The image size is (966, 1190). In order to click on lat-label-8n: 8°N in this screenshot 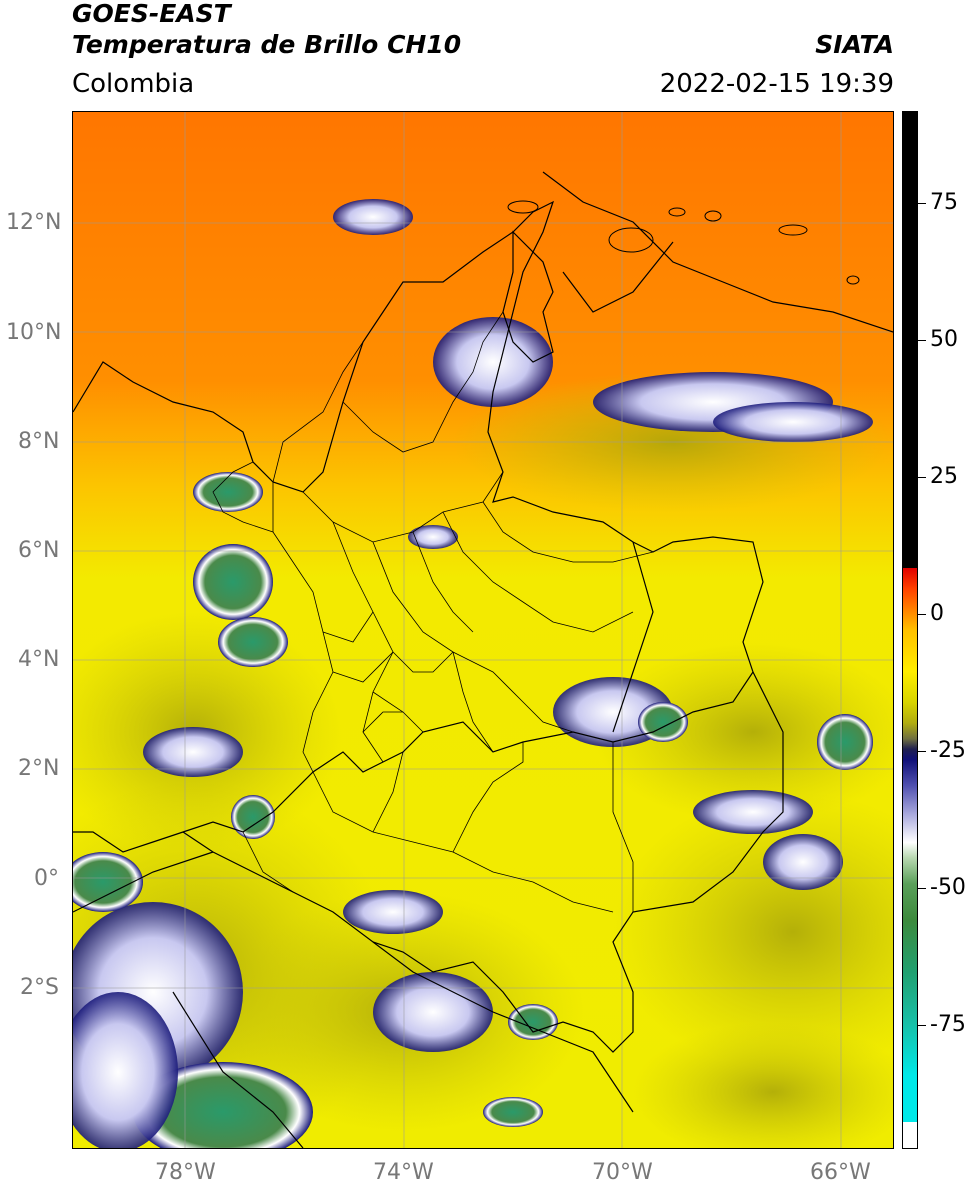, I will do `click(39, 441)`.